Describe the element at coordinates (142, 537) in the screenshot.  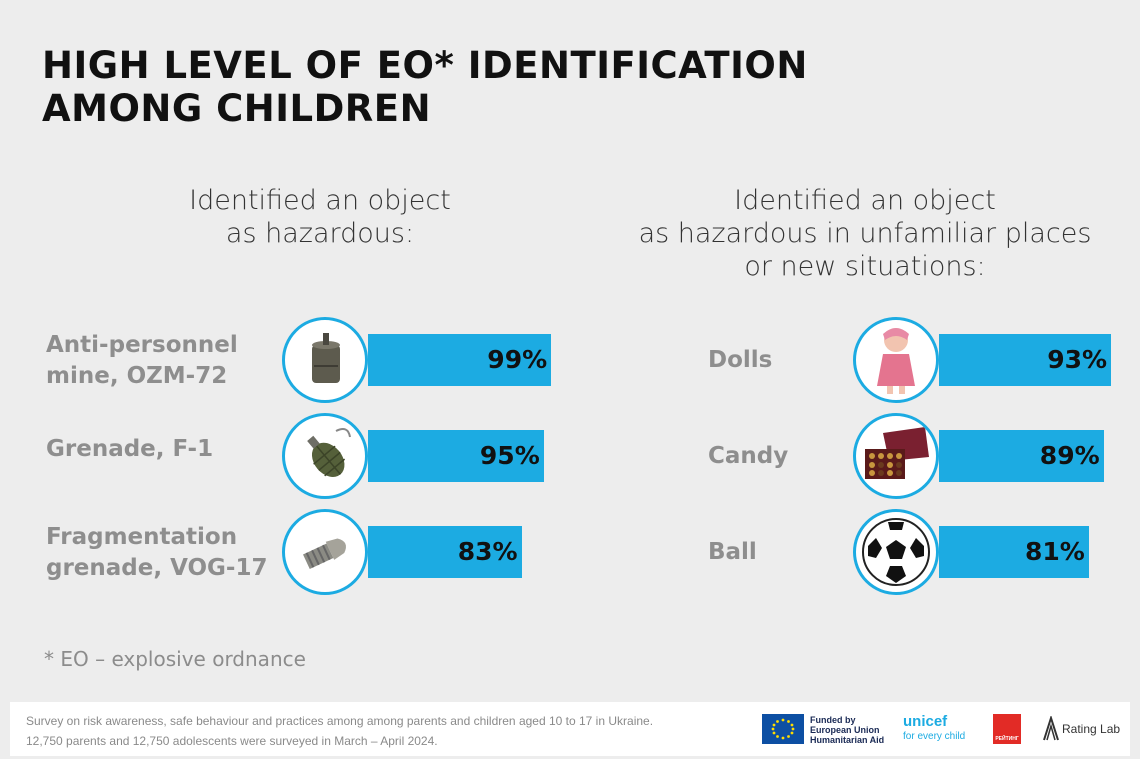
I see `category-label-line: Fragmentation` at that location.